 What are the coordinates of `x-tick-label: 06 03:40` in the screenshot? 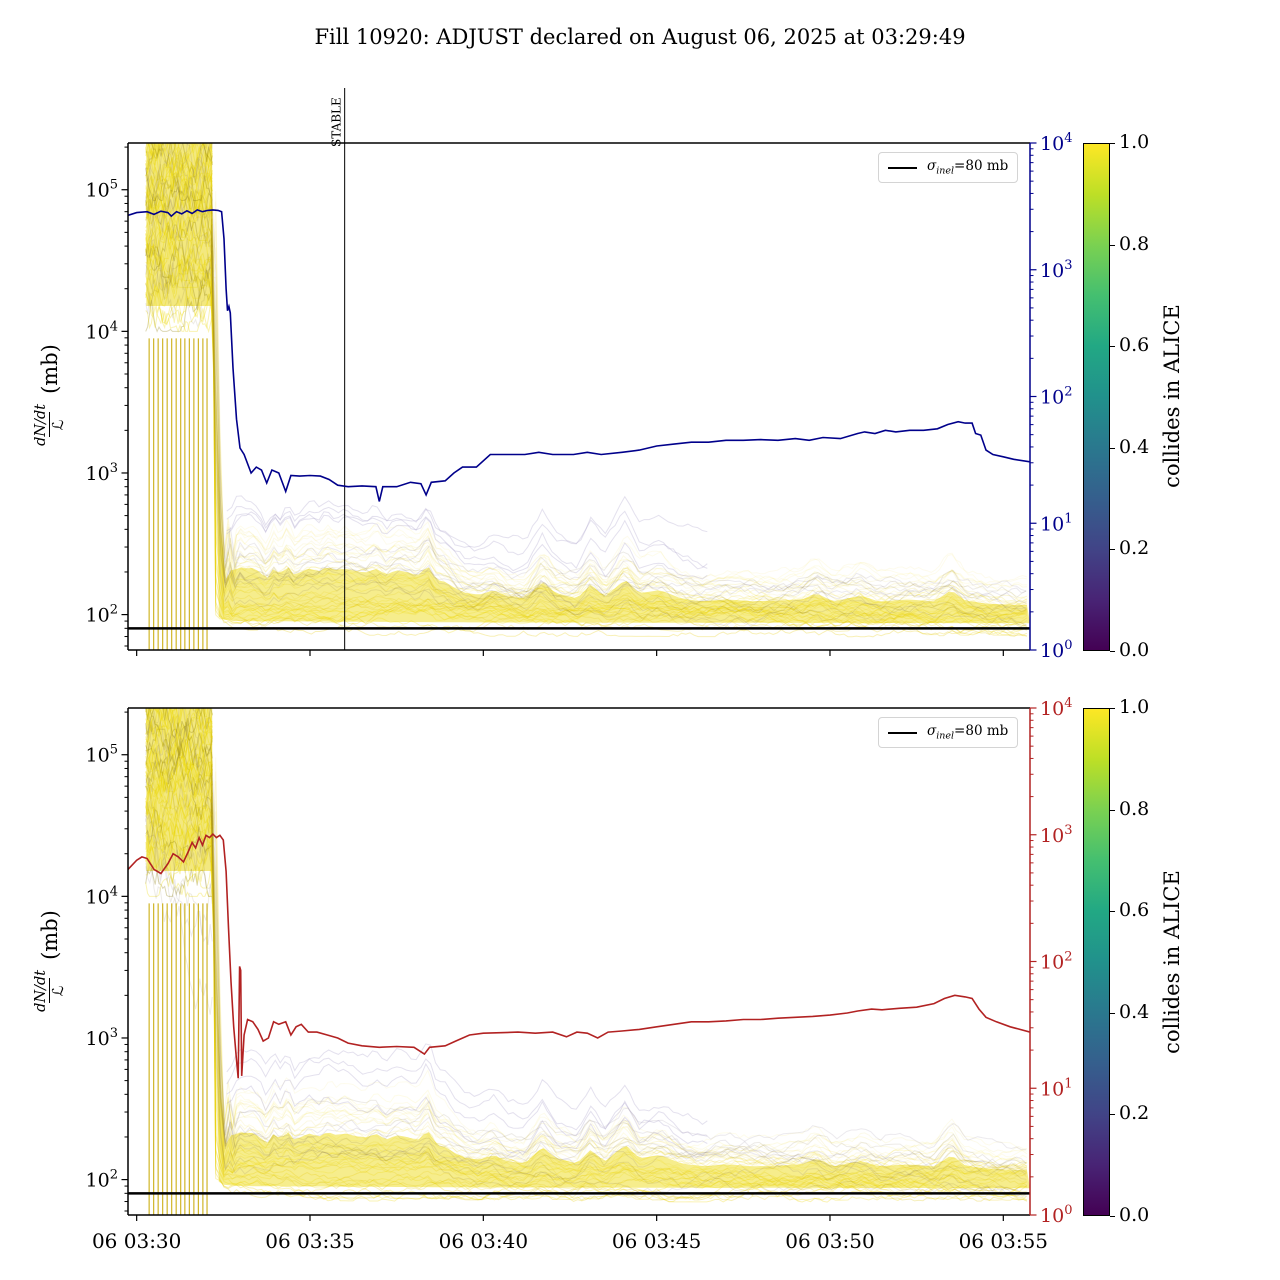 It's located at (483, 1241).